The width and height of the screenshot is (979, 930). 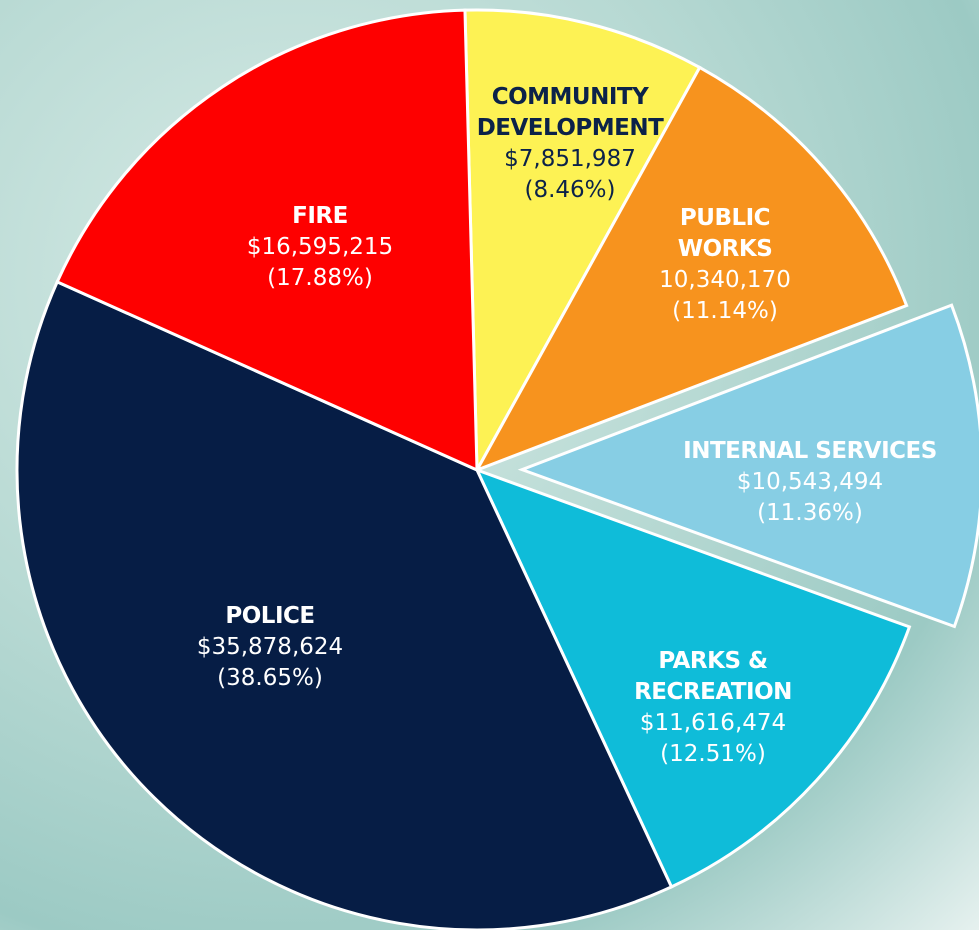 I want to click on value-label: $16,595,215, so click(x=320, y=247).